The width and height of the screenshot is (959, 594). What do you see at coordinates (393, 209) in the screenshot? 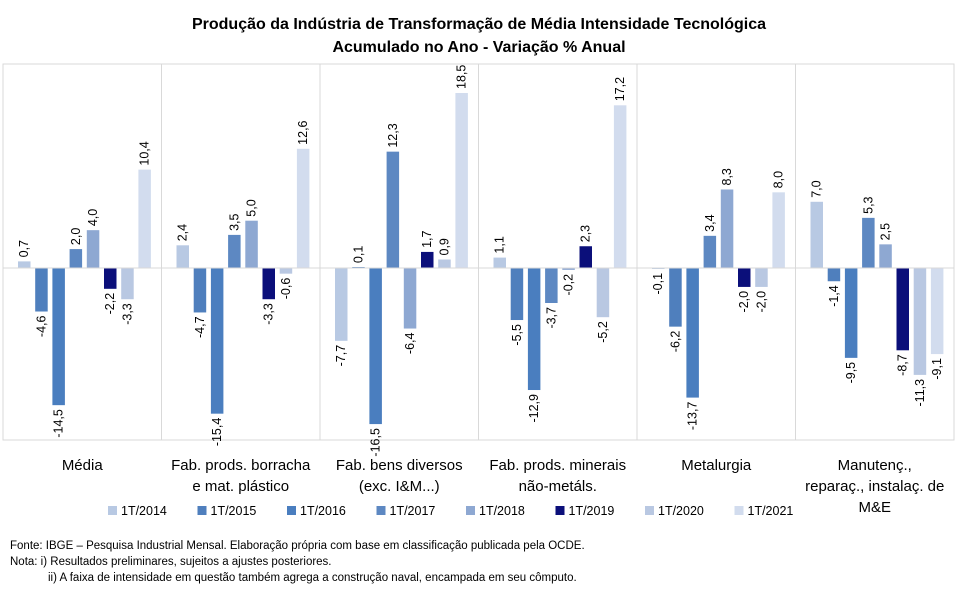
I see `bar-1T/2017-cat-2` at bounding box center [393, 209].